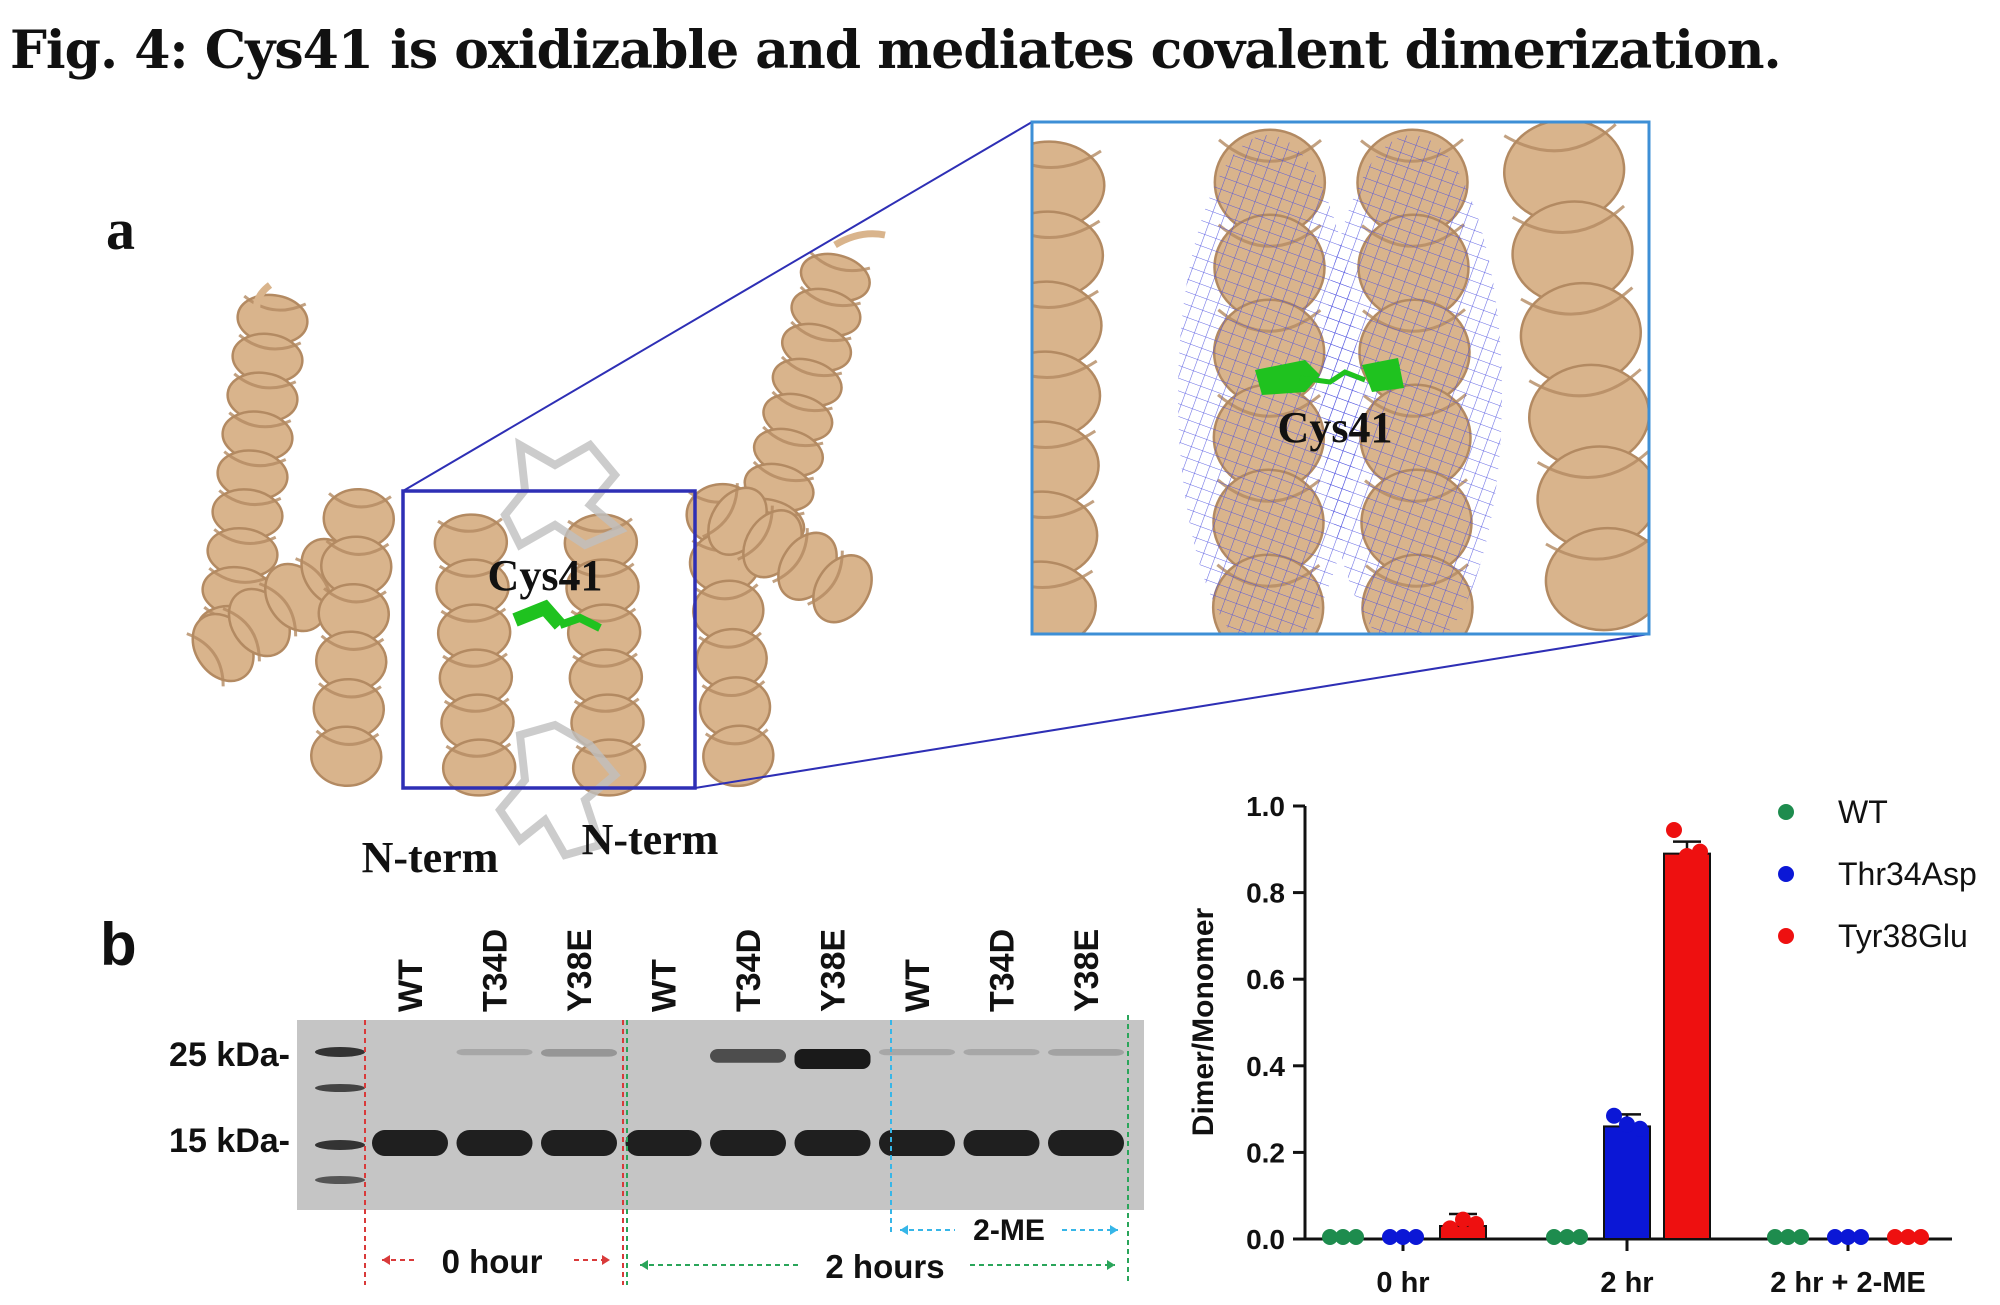  What do you see at coordinates (1265, 806) in the screenshot?
I see `y-tick-label: 1.0` at bounding box center [1265, 806].